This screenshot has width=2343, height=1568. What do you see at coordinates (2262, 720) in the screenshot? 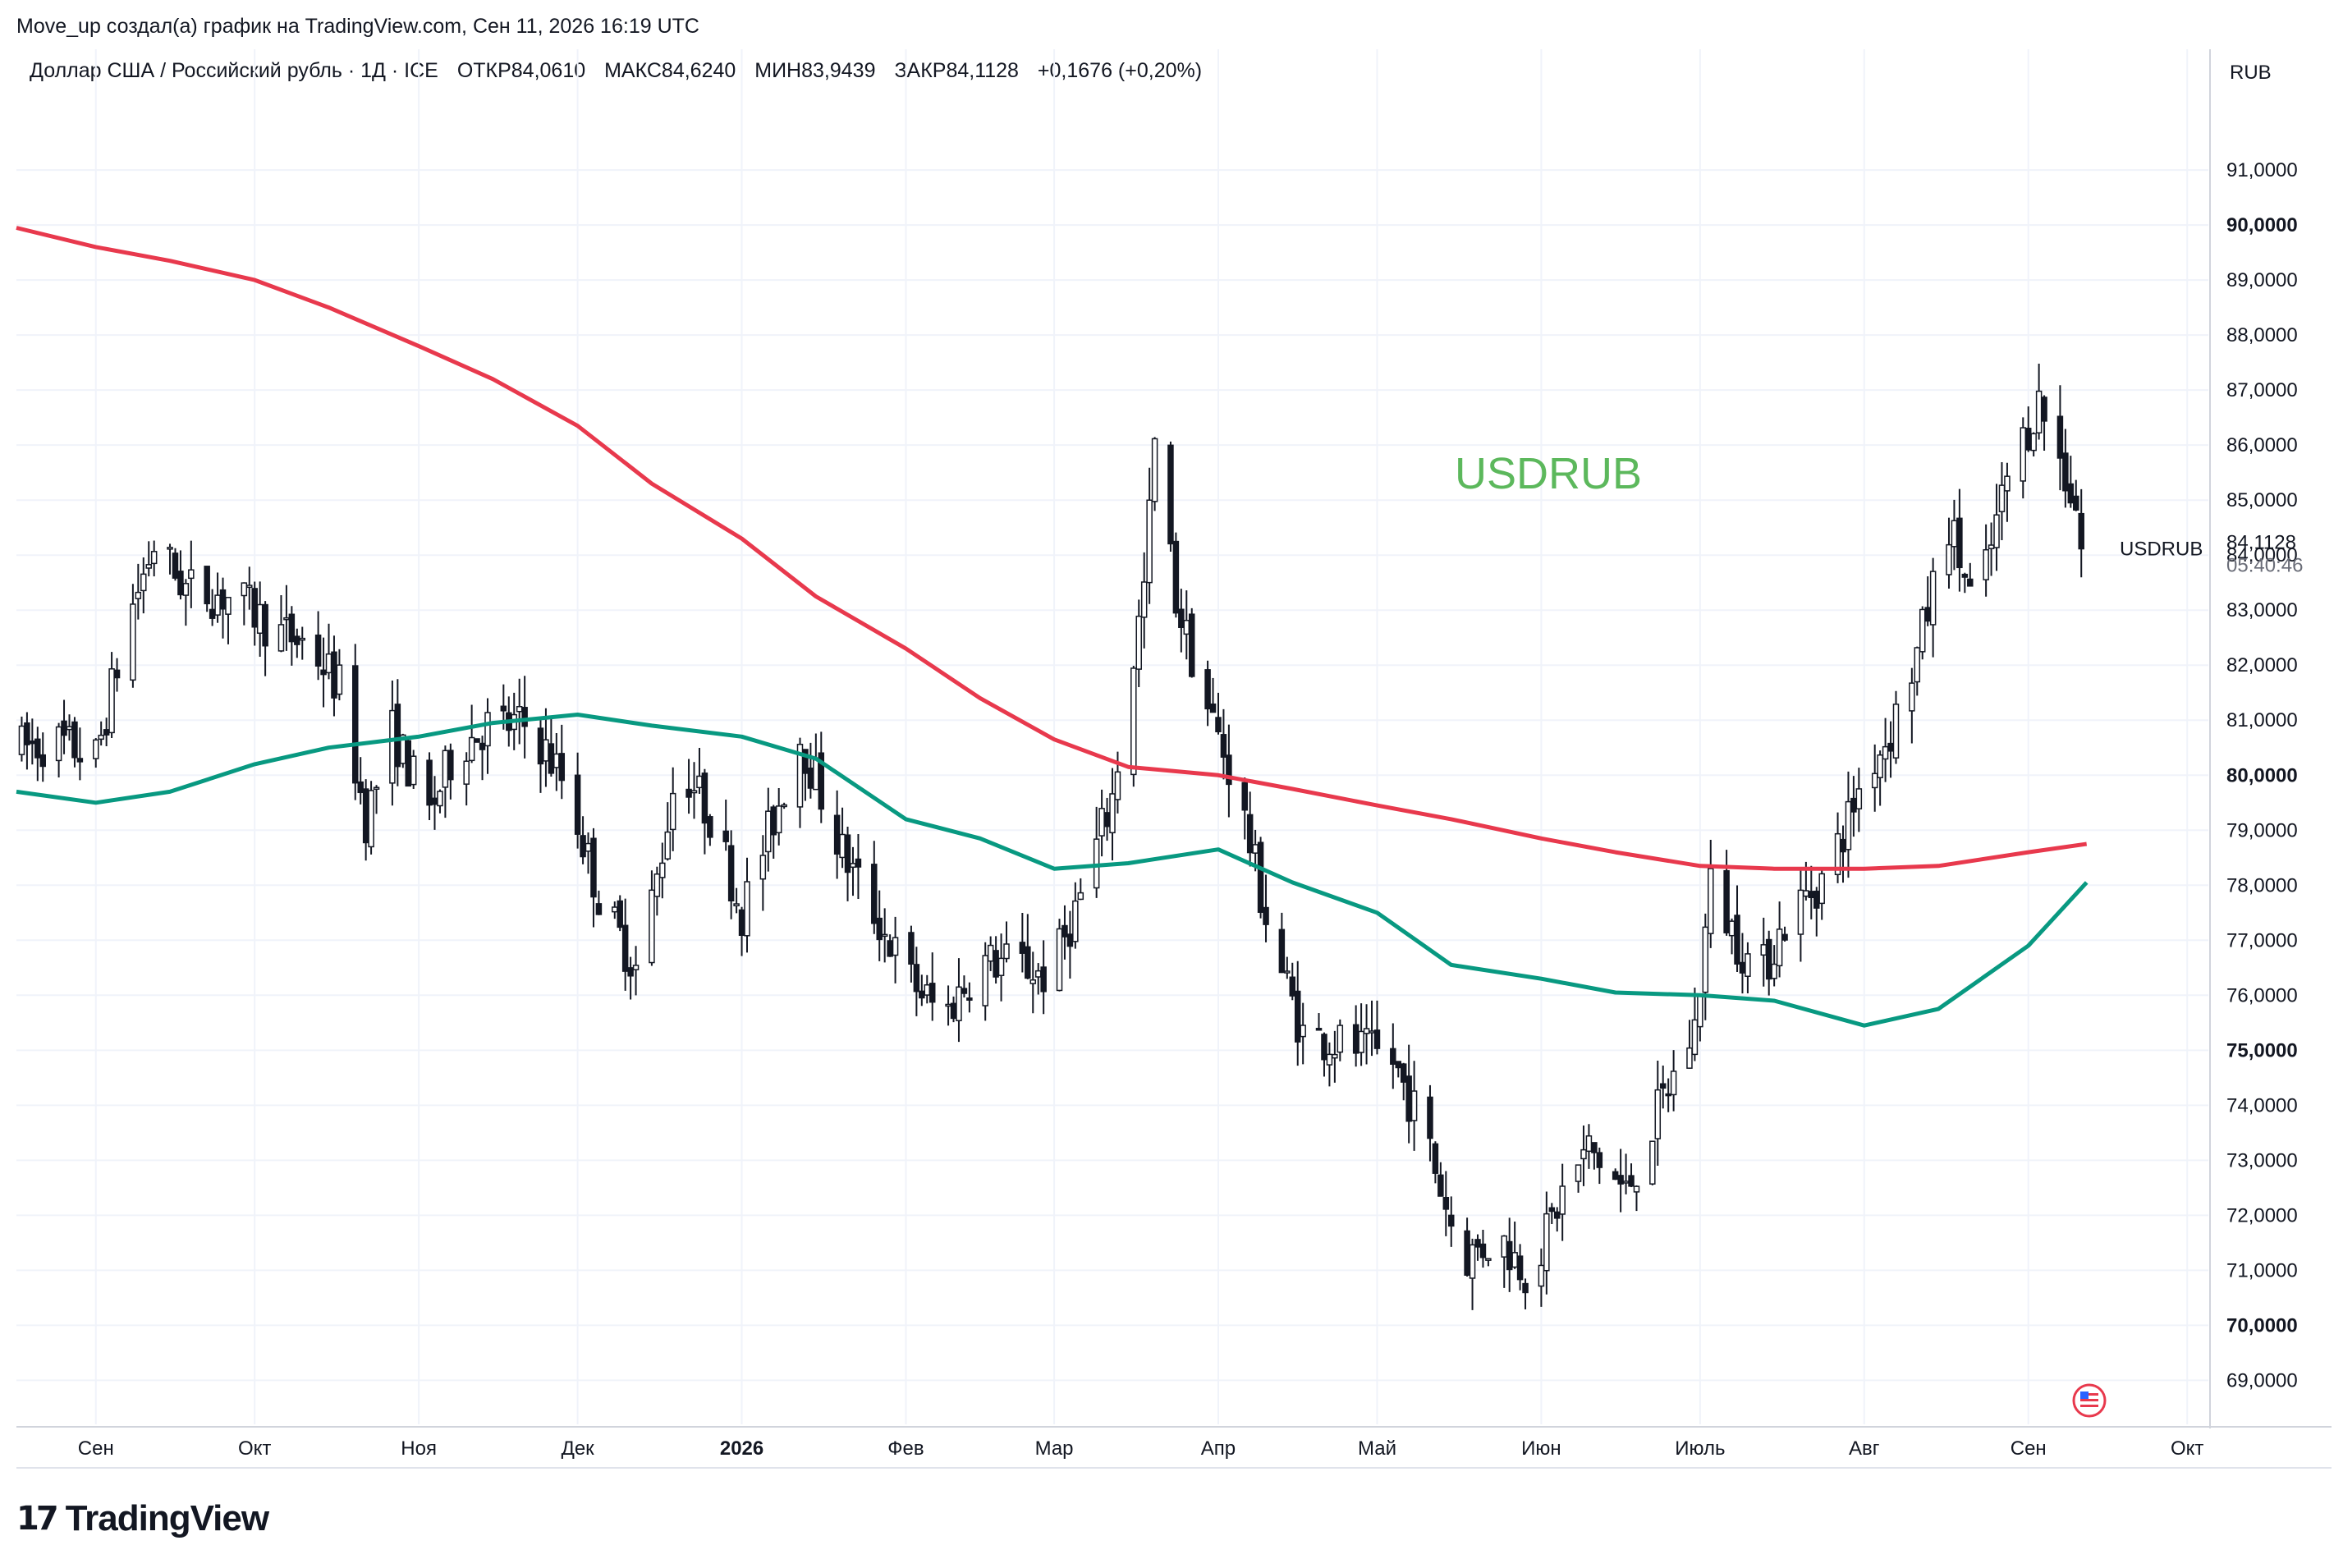
I see `price-tick-label: 81,0000` at bounding box center [2262, 720].